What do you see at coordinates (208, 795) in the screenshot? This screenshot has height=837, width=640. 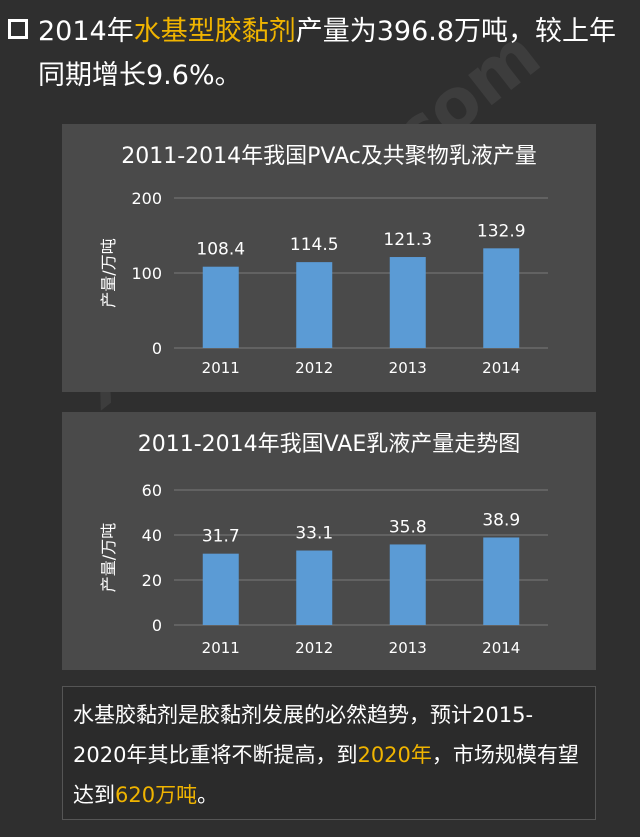 I see `note-text-3: 。` at bounding box center [208, 795].